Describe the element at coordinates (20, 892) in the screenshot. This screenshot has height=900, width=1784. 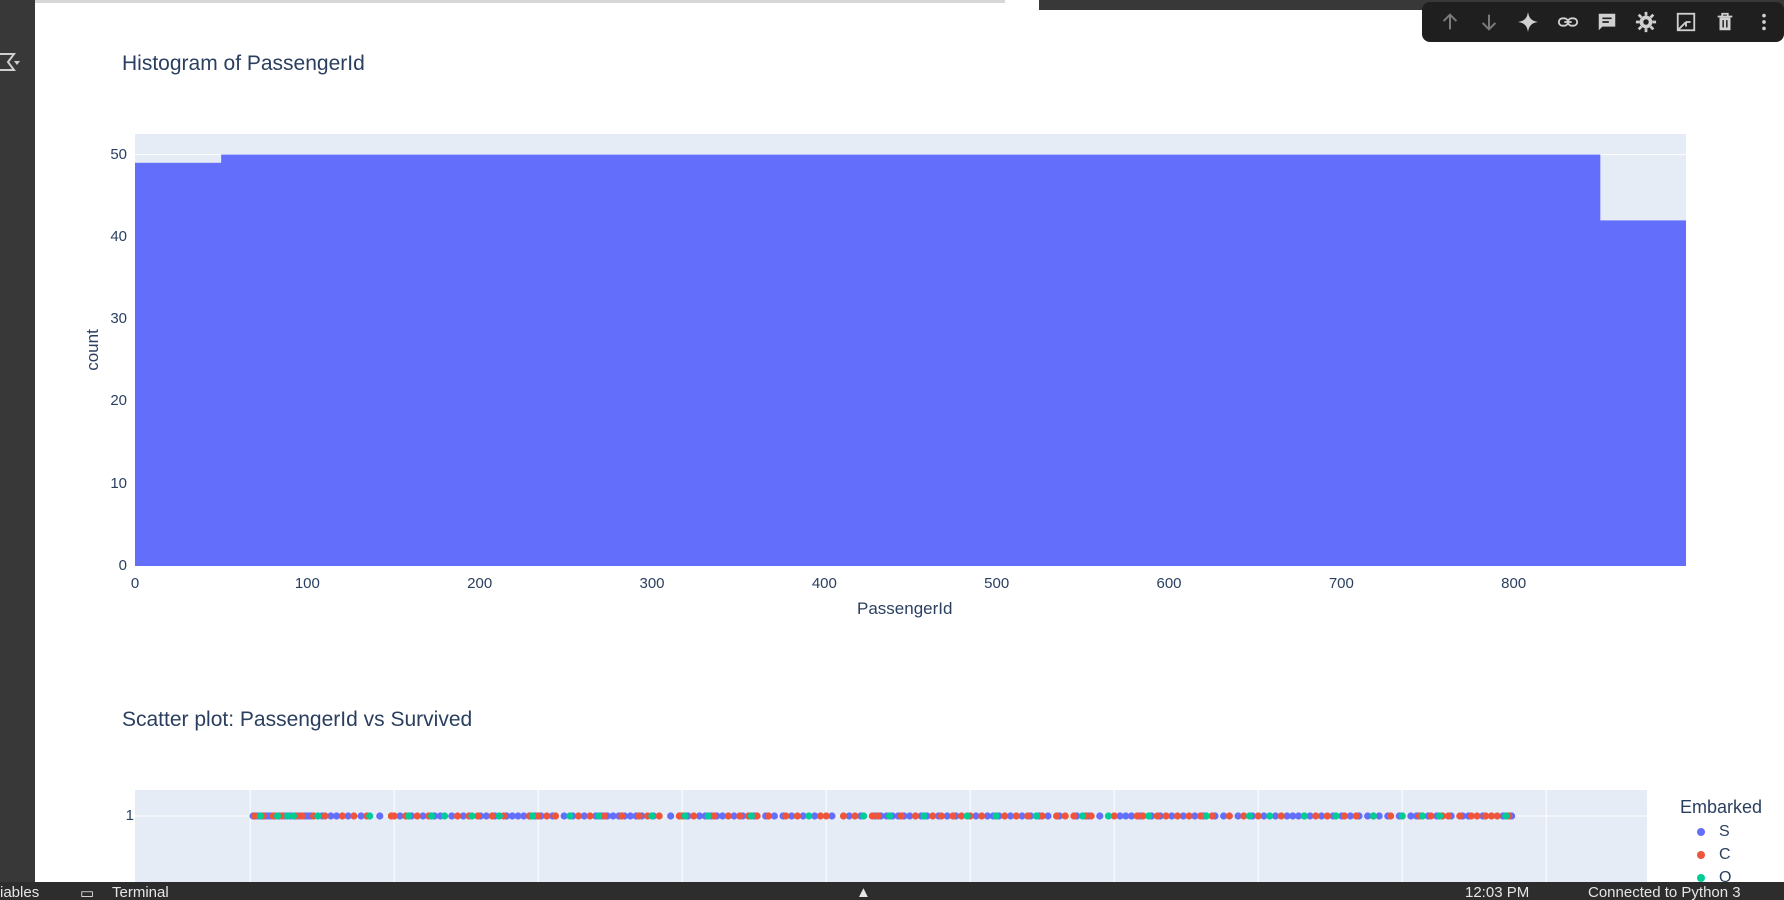
I see `variables-tab: iables` at that location.